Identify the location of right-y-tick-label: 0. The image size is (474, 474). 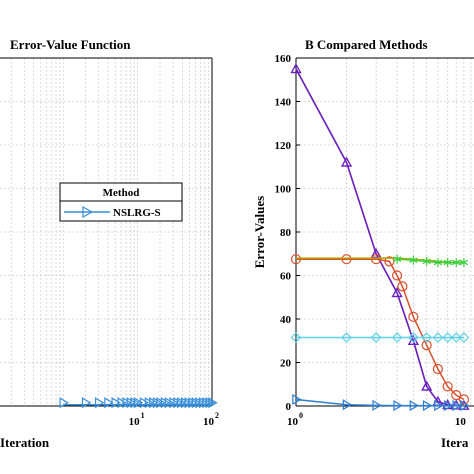
(289, 407).